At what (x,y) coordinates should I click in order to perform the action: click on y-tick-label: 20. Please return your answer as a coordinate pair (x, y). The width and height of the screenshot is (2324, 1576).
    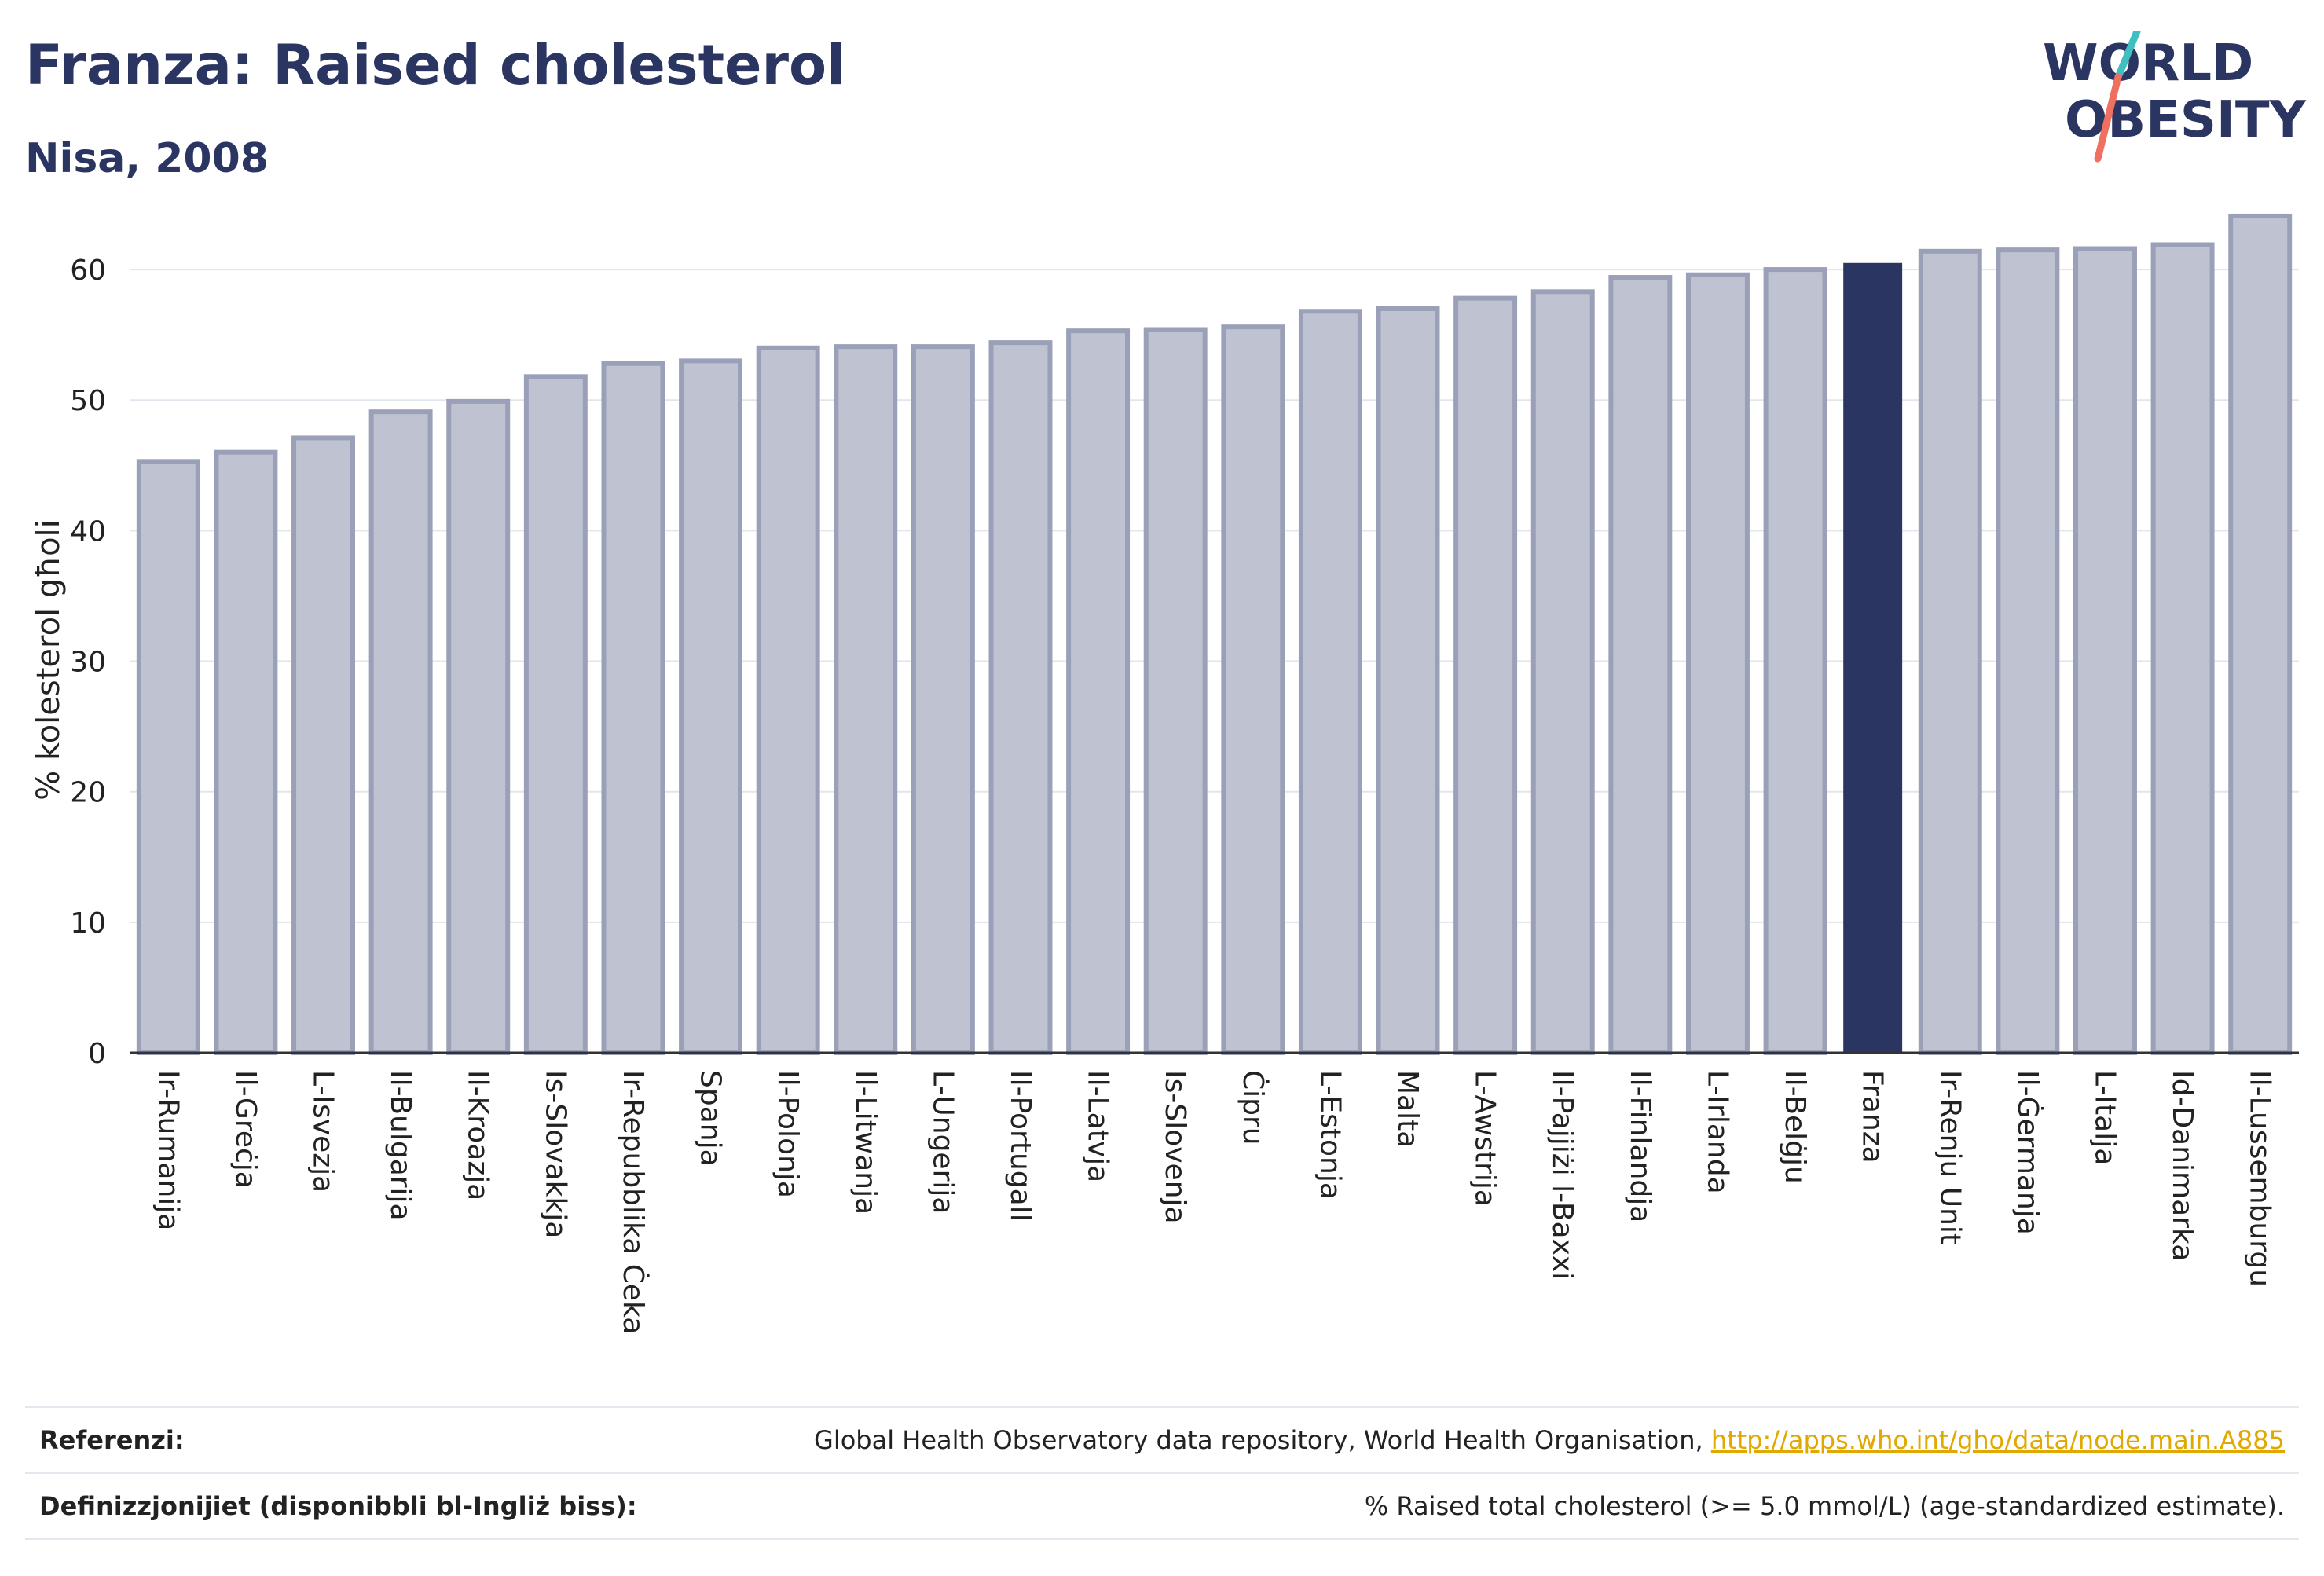
    Looking at the image, I should click on (88, 793).